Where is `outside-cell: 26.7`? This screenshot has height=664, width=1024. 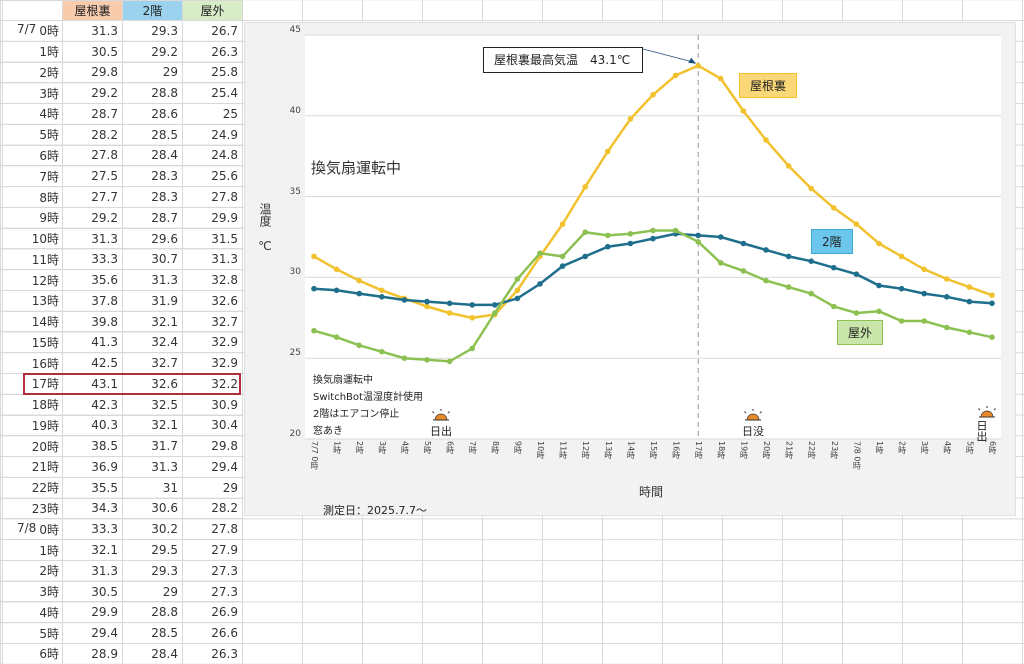
outside-cell: 26.7 is located at coordinates (212, 31).